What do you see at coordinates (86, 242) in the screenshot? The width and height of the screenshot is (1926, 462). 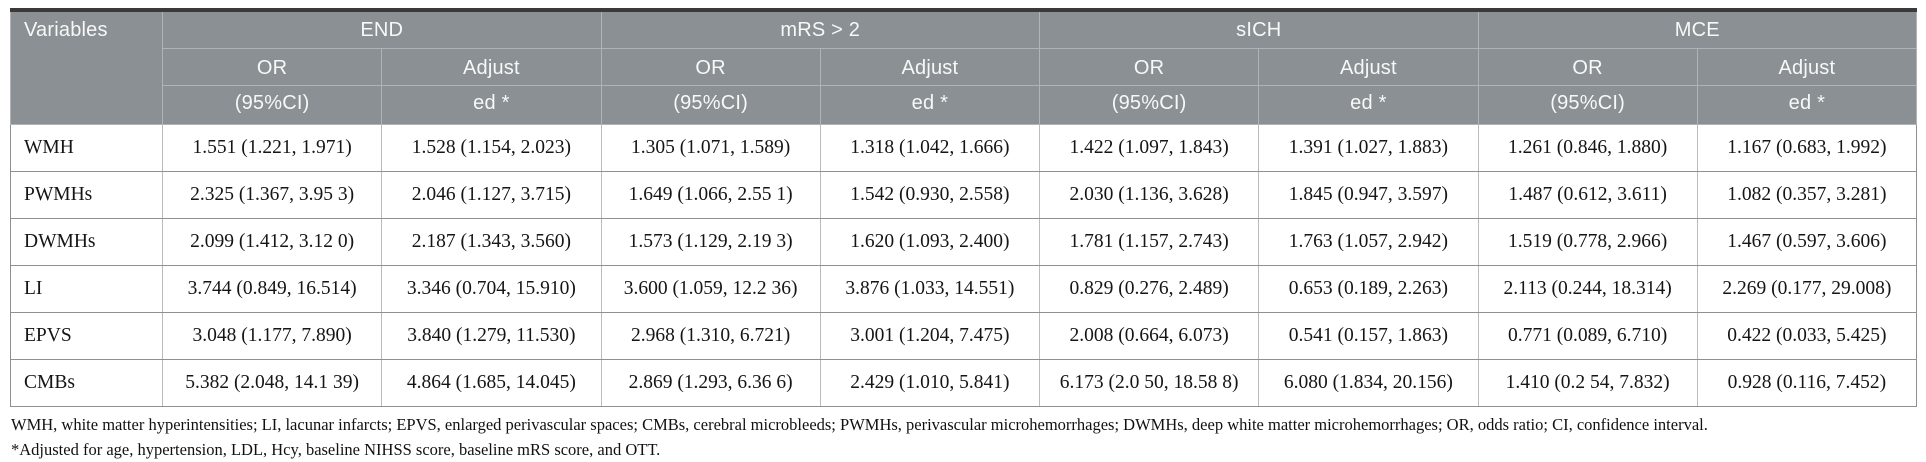 I see `variable-cell: DWMHs` at bounding box center [86, 242].